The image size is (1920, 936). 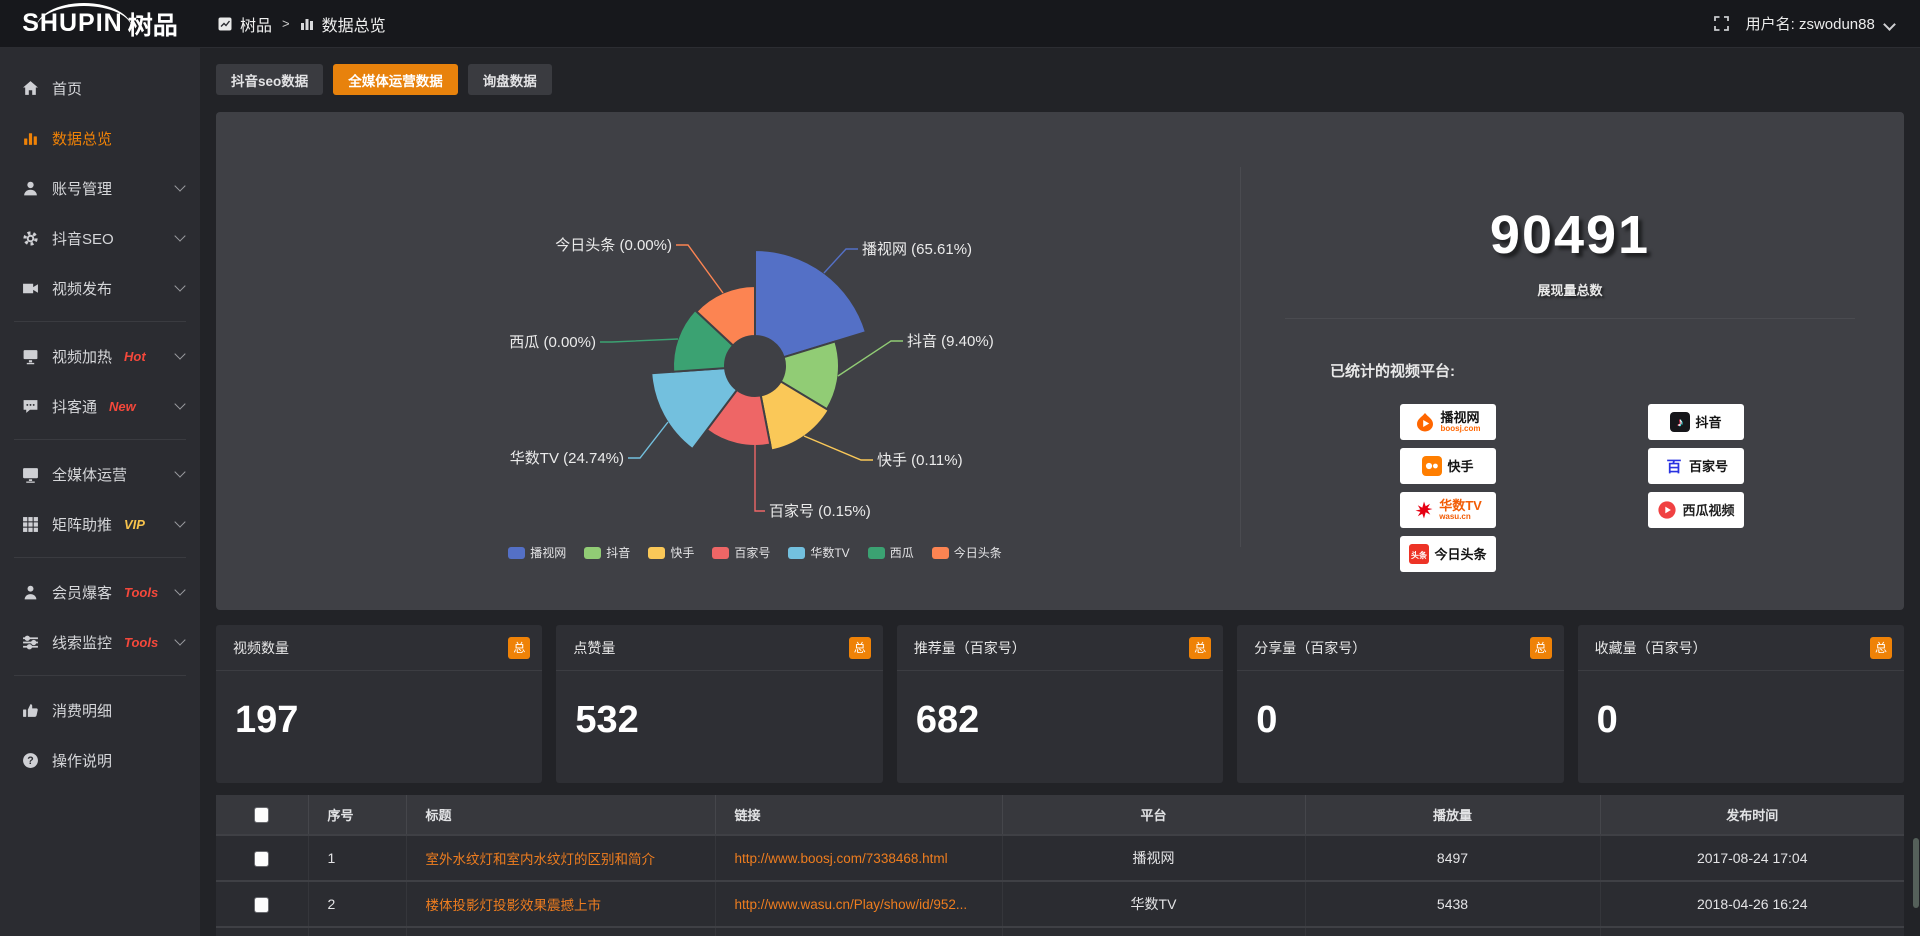 What do you see at coordinates (1448, 510) in the screenshot?
I see `platform-badge-华数TV: 华数TV wasu.cn` at bounding box center [1448, 510].